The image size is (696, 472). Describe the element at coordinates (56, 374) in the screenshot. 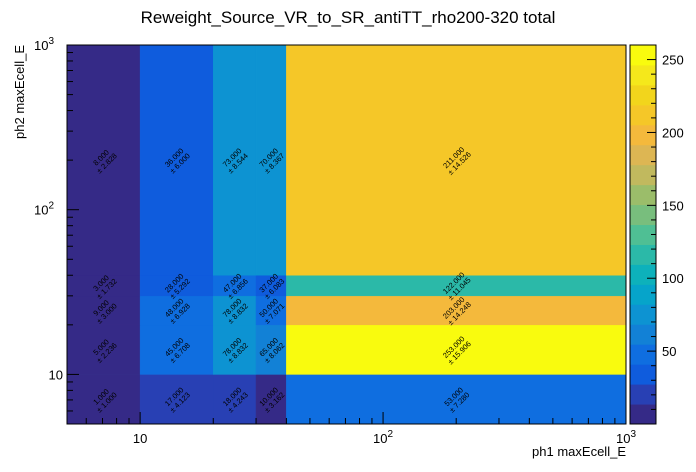

I see `y-tick-label: 10` at that location.